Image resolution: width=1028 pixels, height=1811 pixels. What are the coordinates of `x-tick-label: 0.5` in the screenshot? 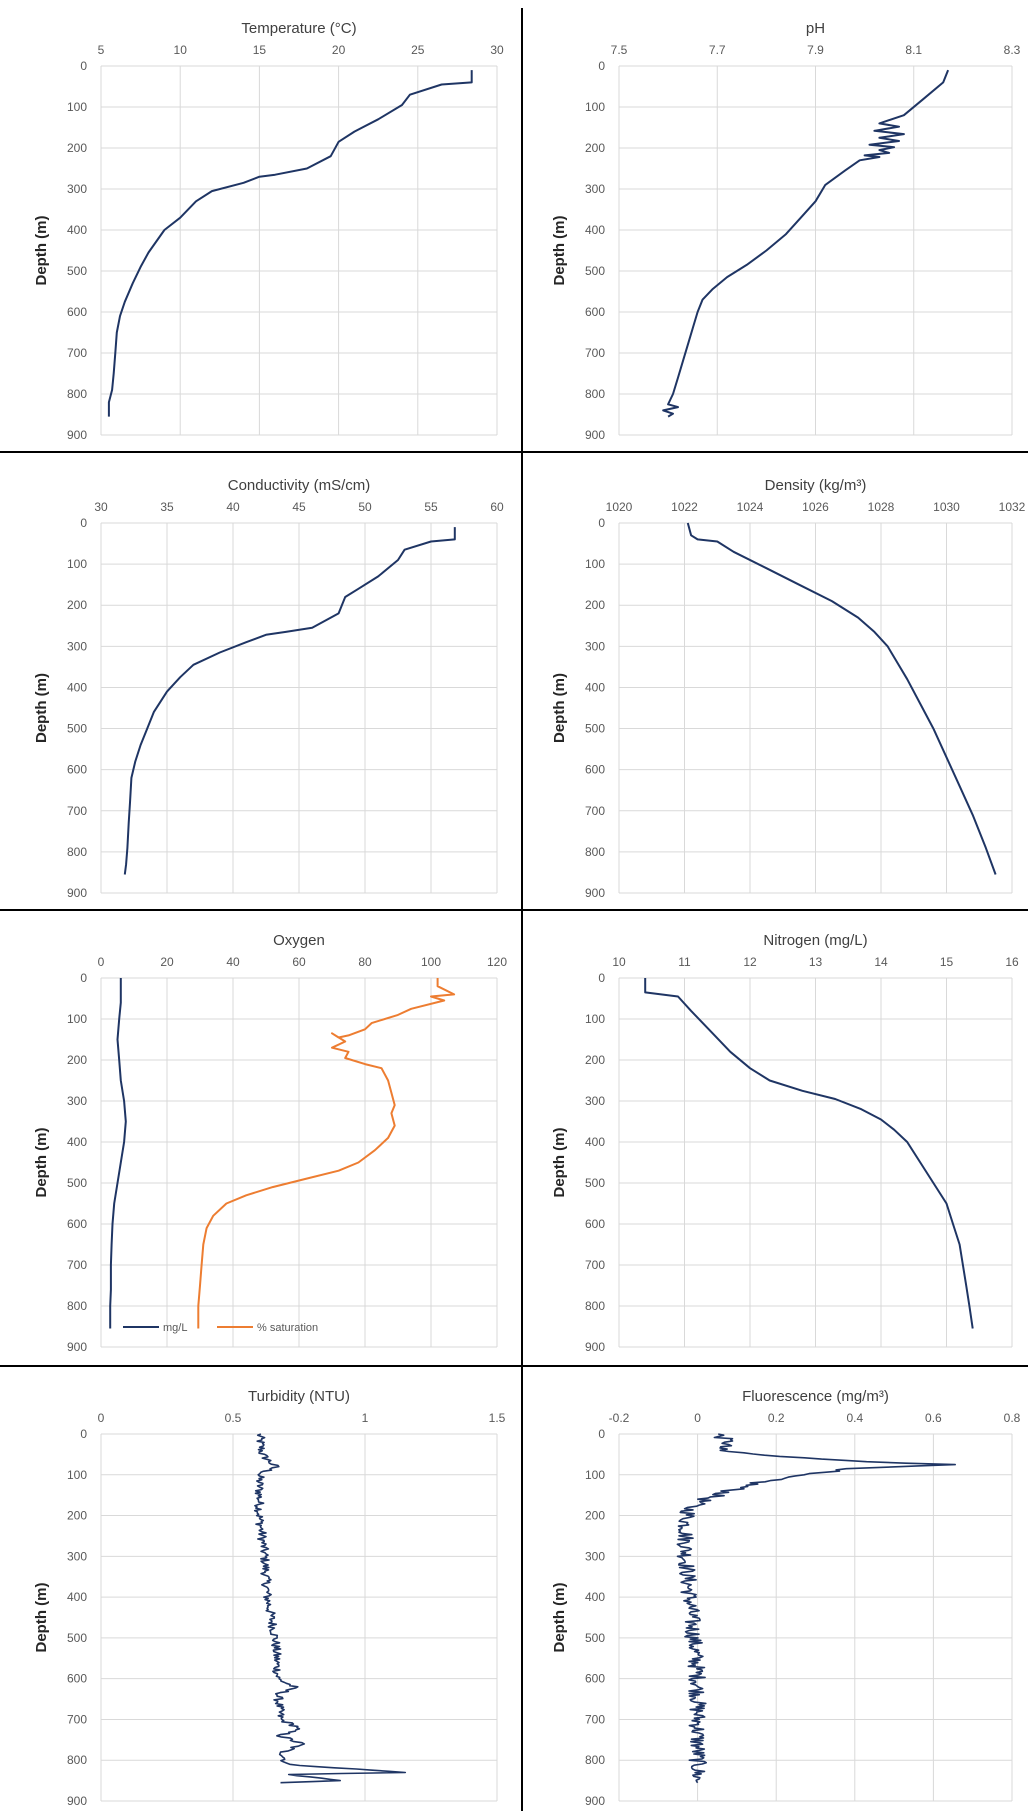 It's located at (233, 1418).